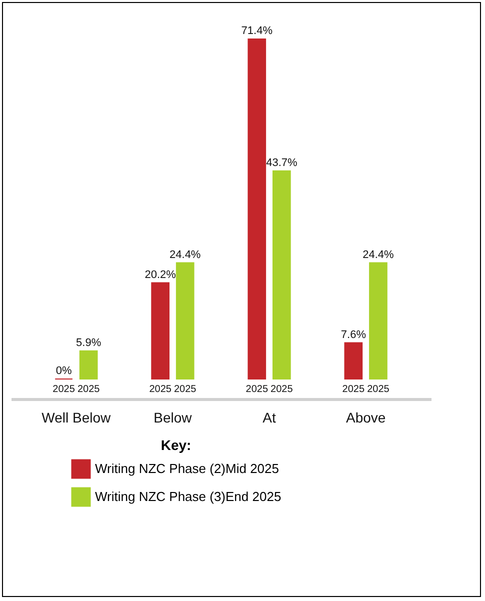 The height and width of the screenshot is (601, 485). Describe the element at coordinates (173, 418) in the screenshot. I see `x-tick-label: Below` at that location.